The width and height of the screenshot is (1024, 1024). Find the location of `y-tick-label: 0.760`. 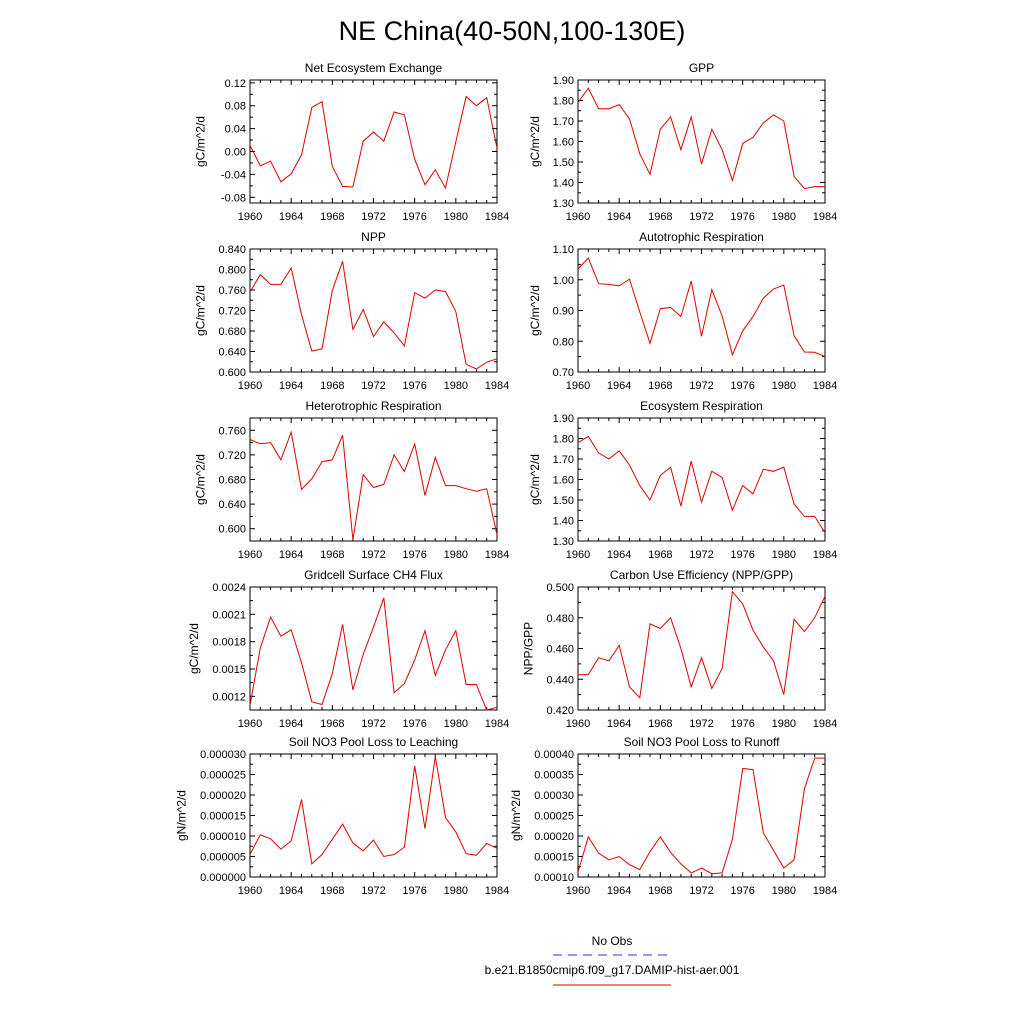

y-tick-label: 0.760 is located at coordinates (232, 431).